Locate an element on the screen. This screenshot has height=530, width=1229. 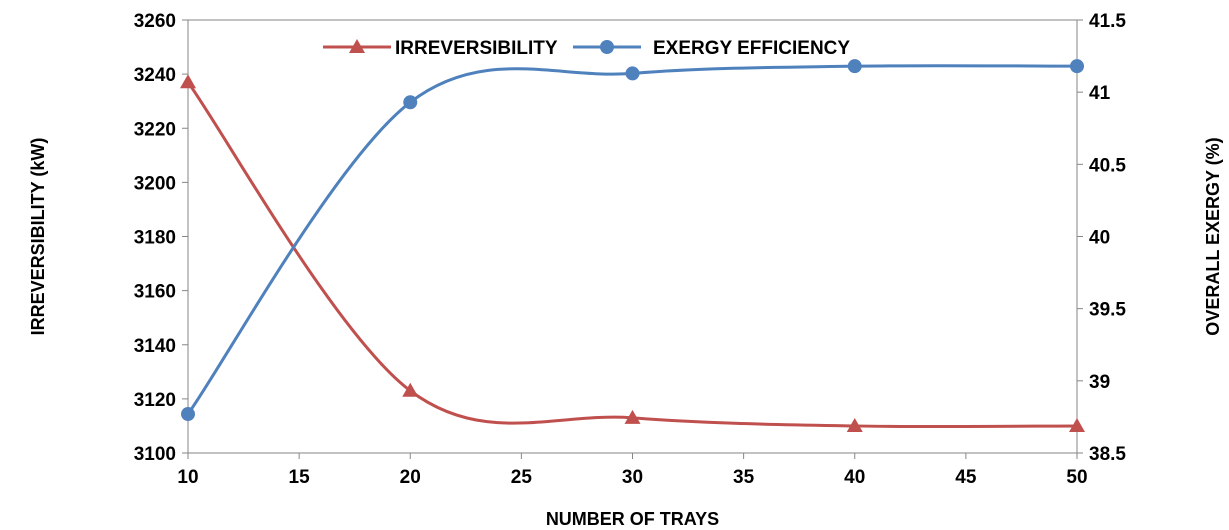
left-tick-label: 3120 is located at coordinates (155, 400).